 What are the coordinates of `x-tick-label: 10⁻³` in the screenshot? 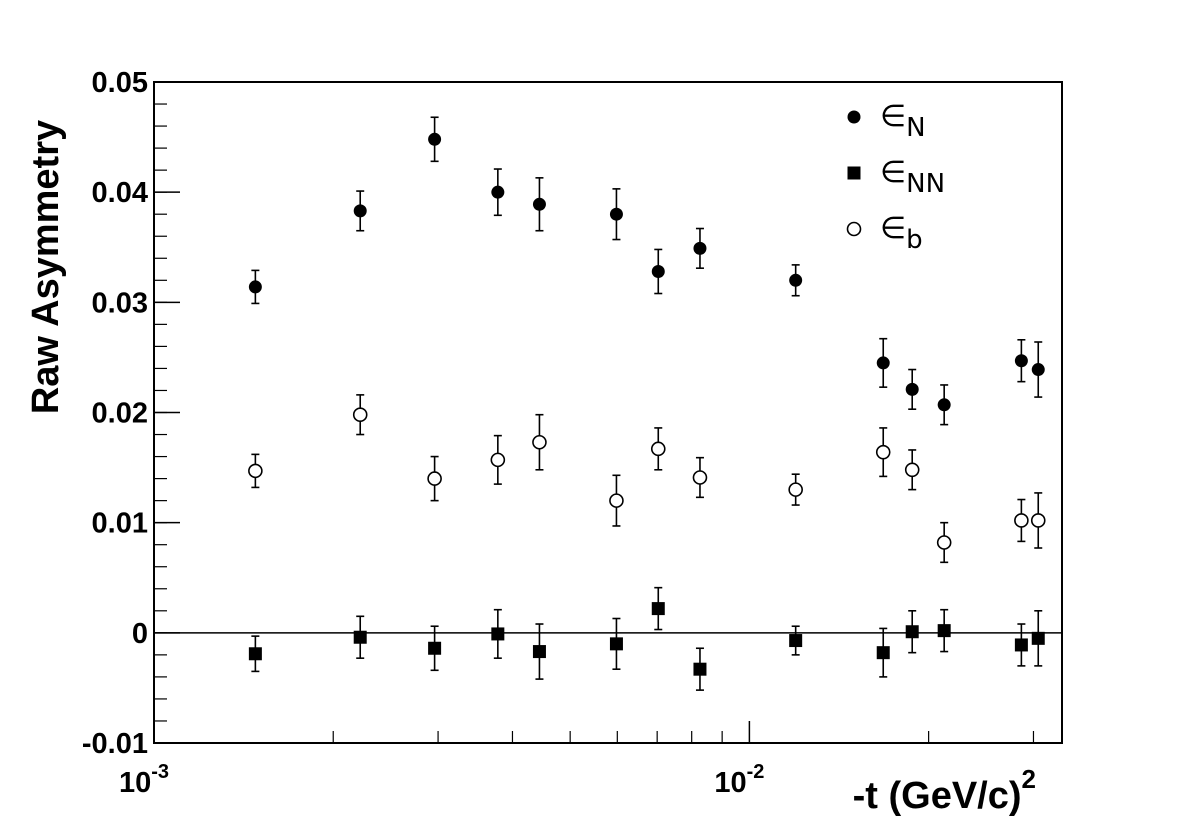 It's located at (144, 780).